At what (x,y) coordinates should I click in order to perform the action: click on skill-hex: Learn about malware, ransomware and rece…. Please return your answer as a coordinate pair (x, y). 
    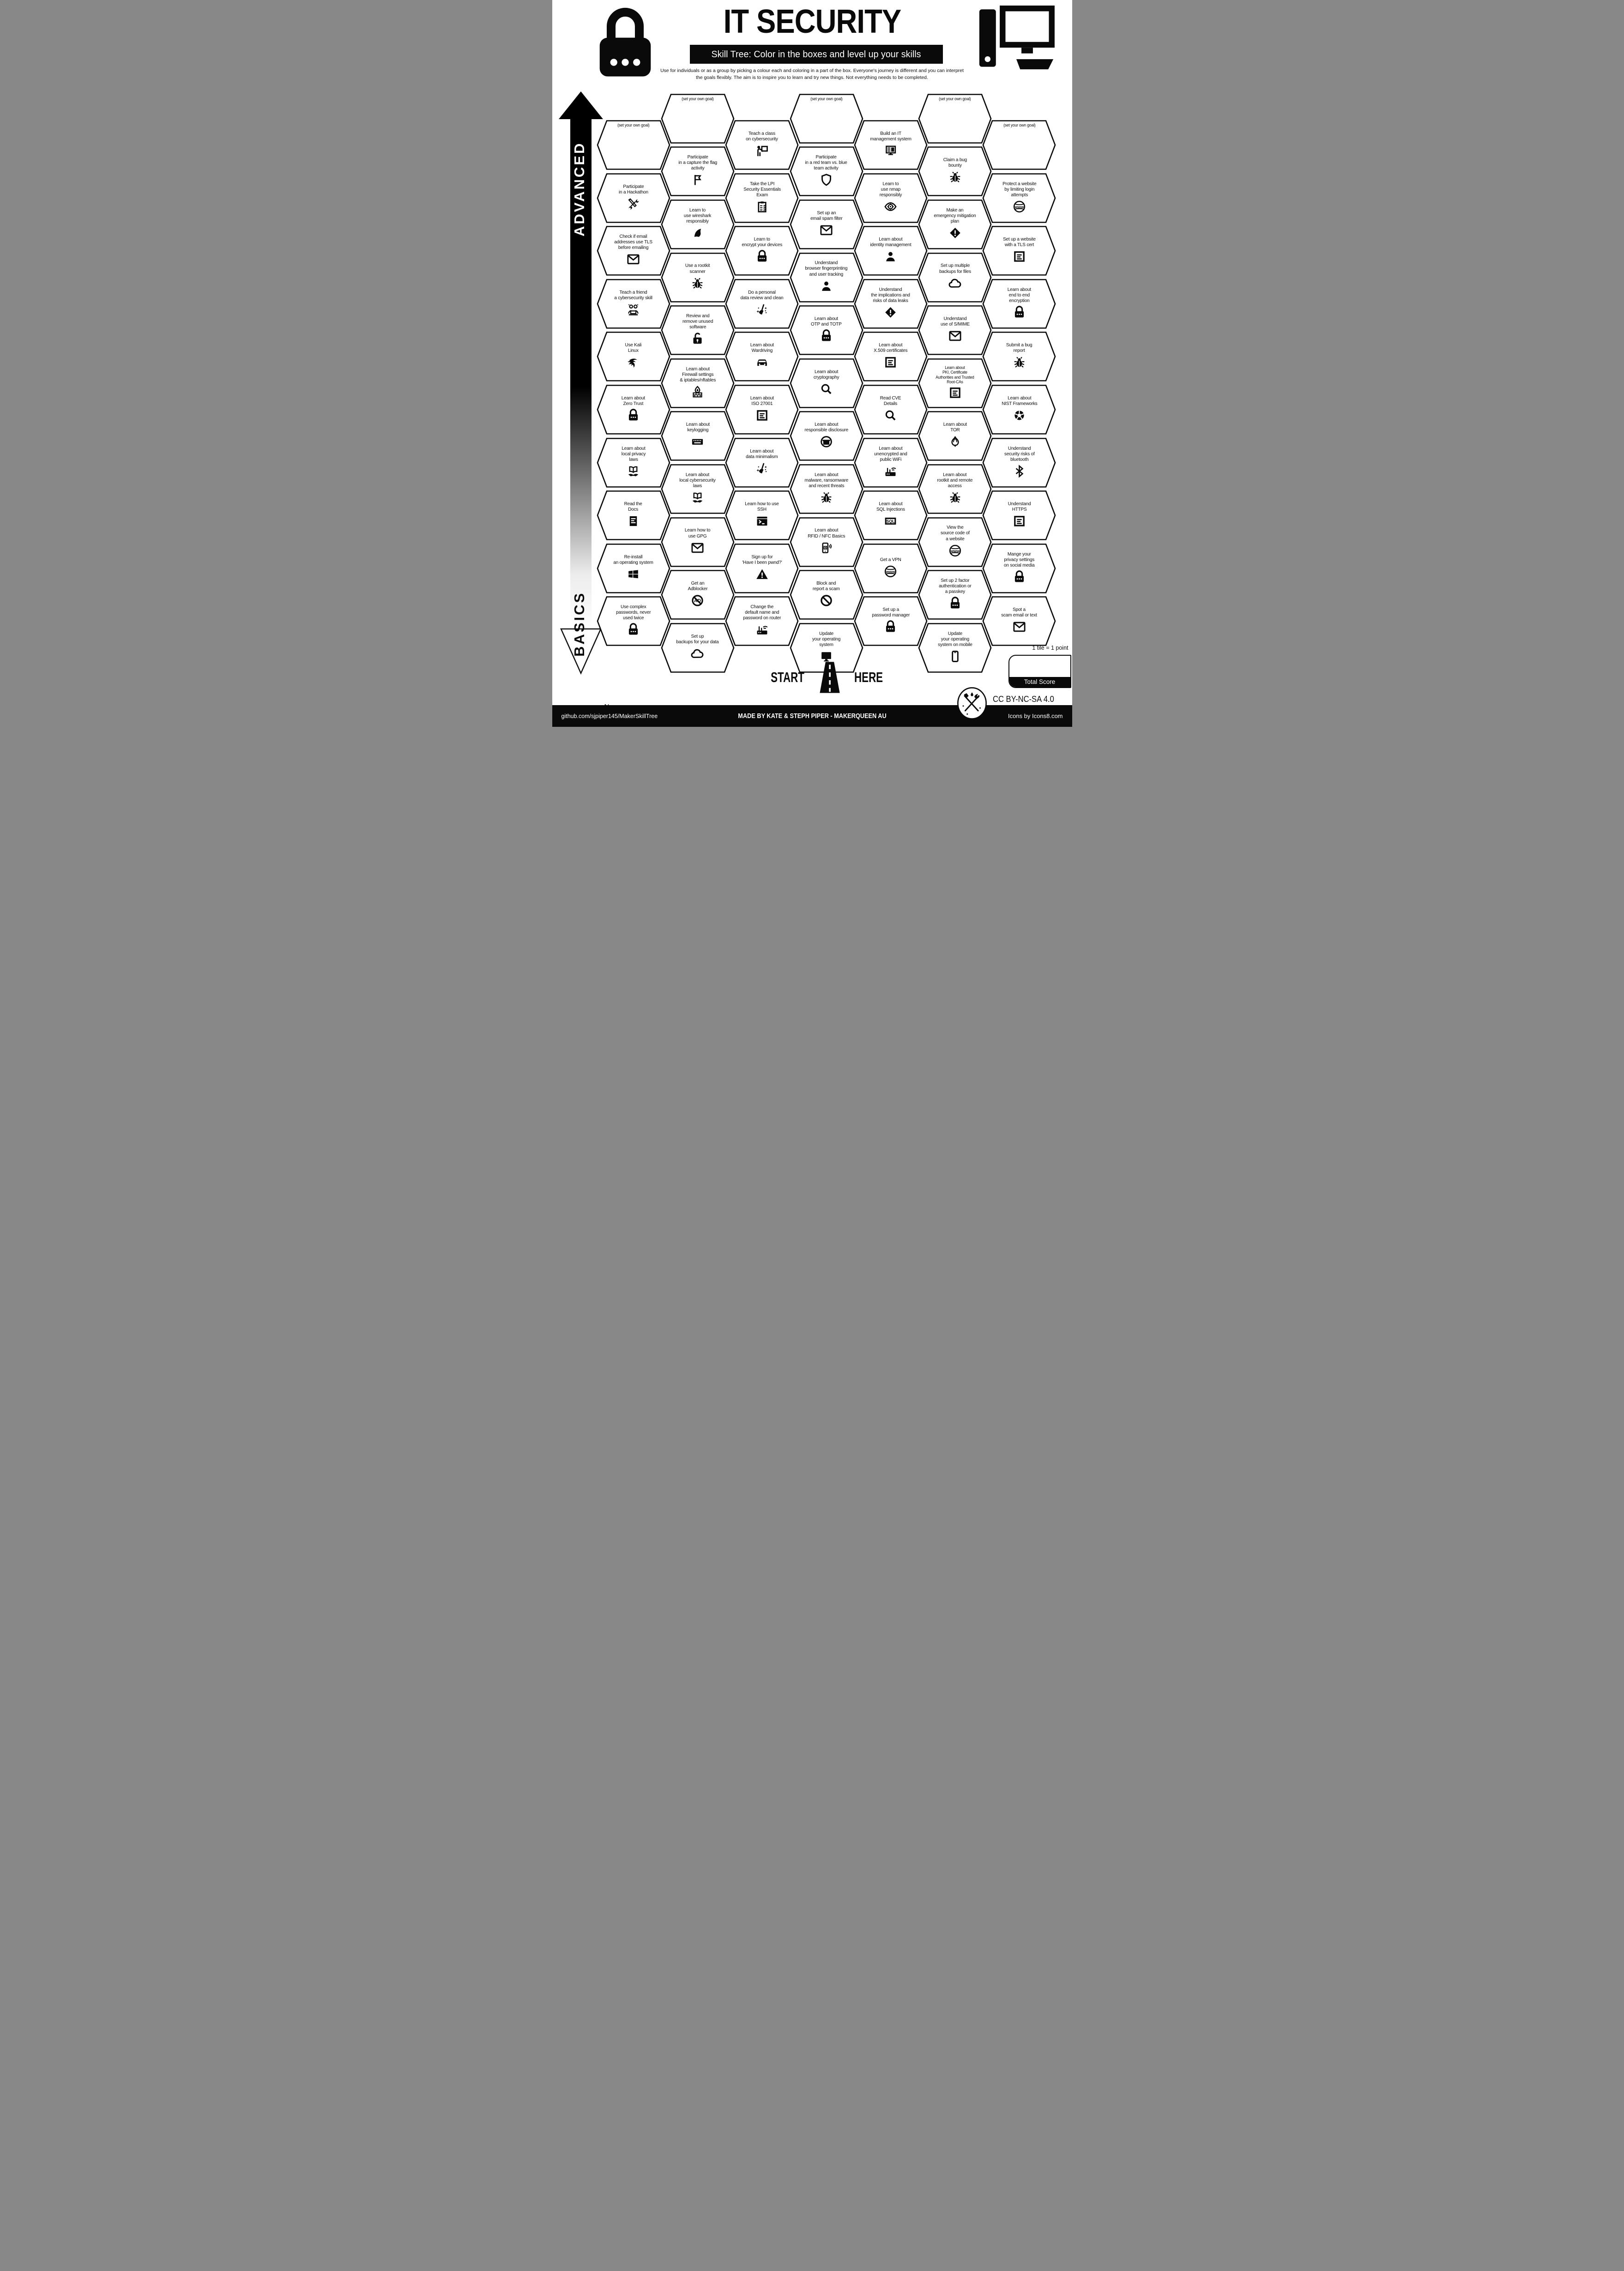
    Looking at the image, I should click on (826, 489).